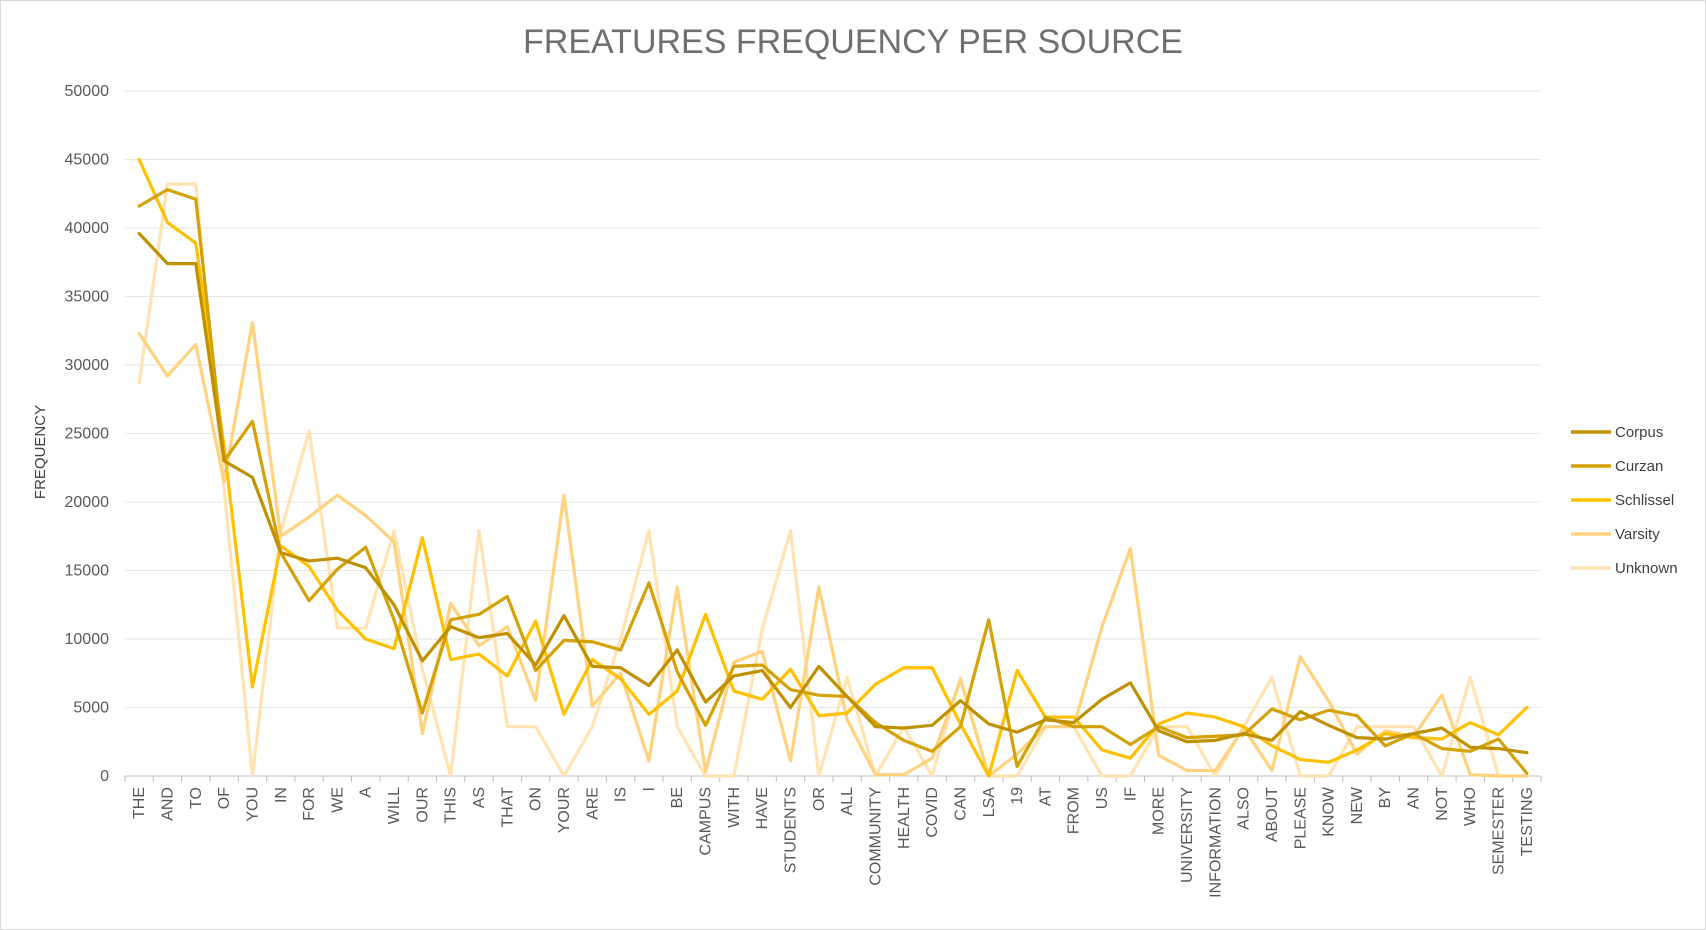  What do you see at coordinates (1017, 796) in the screenshot?
I see `x-tick-label: 19` at bounding box center [1017, 796].